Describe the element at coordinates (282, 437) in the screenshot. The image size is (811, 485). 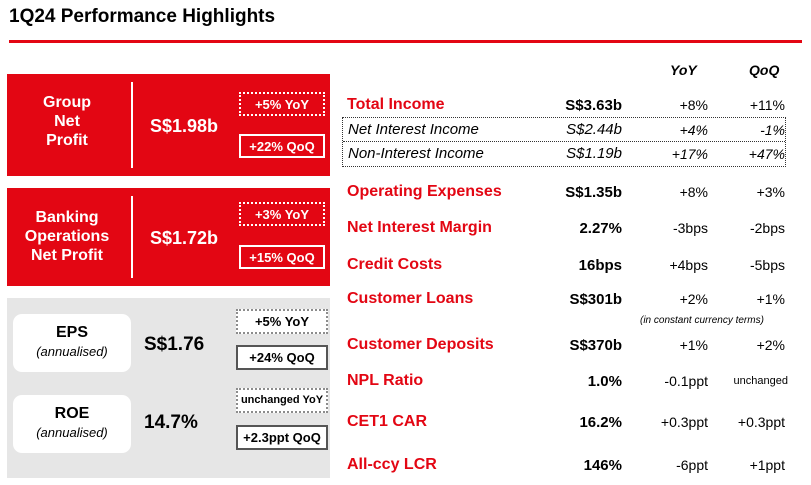
I see `roe-qoq-badge: +2.3ppt QoQ` at that location.